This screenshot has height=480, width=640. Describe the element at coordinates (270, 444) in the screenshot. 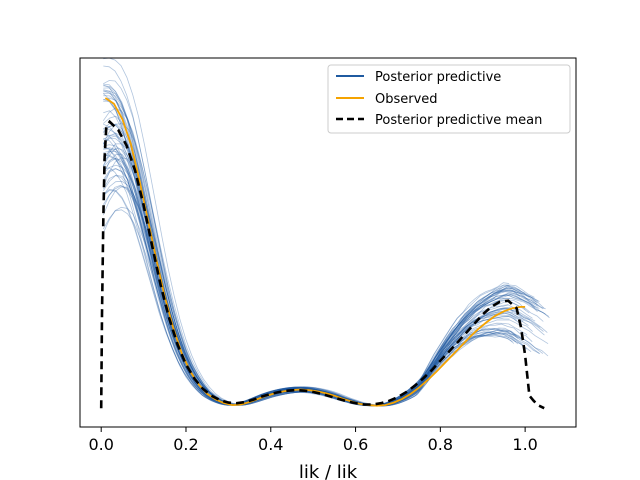

I see `x-tick-label: 0.4` at that location.